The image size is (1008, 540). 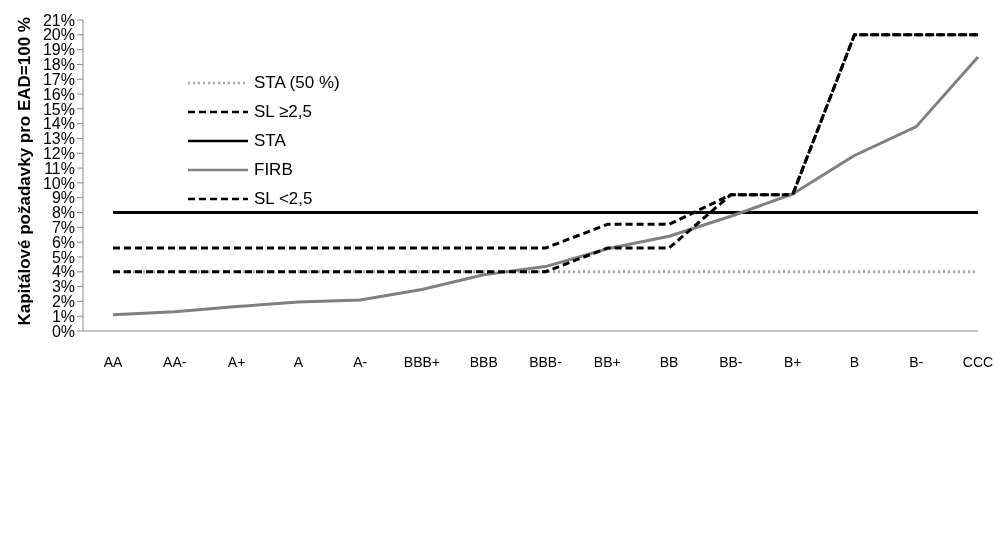 What do you see at coordinates (273, 169) in the screenshot?
I see `legend-label: FIRB` at bounding box center [273, 169].